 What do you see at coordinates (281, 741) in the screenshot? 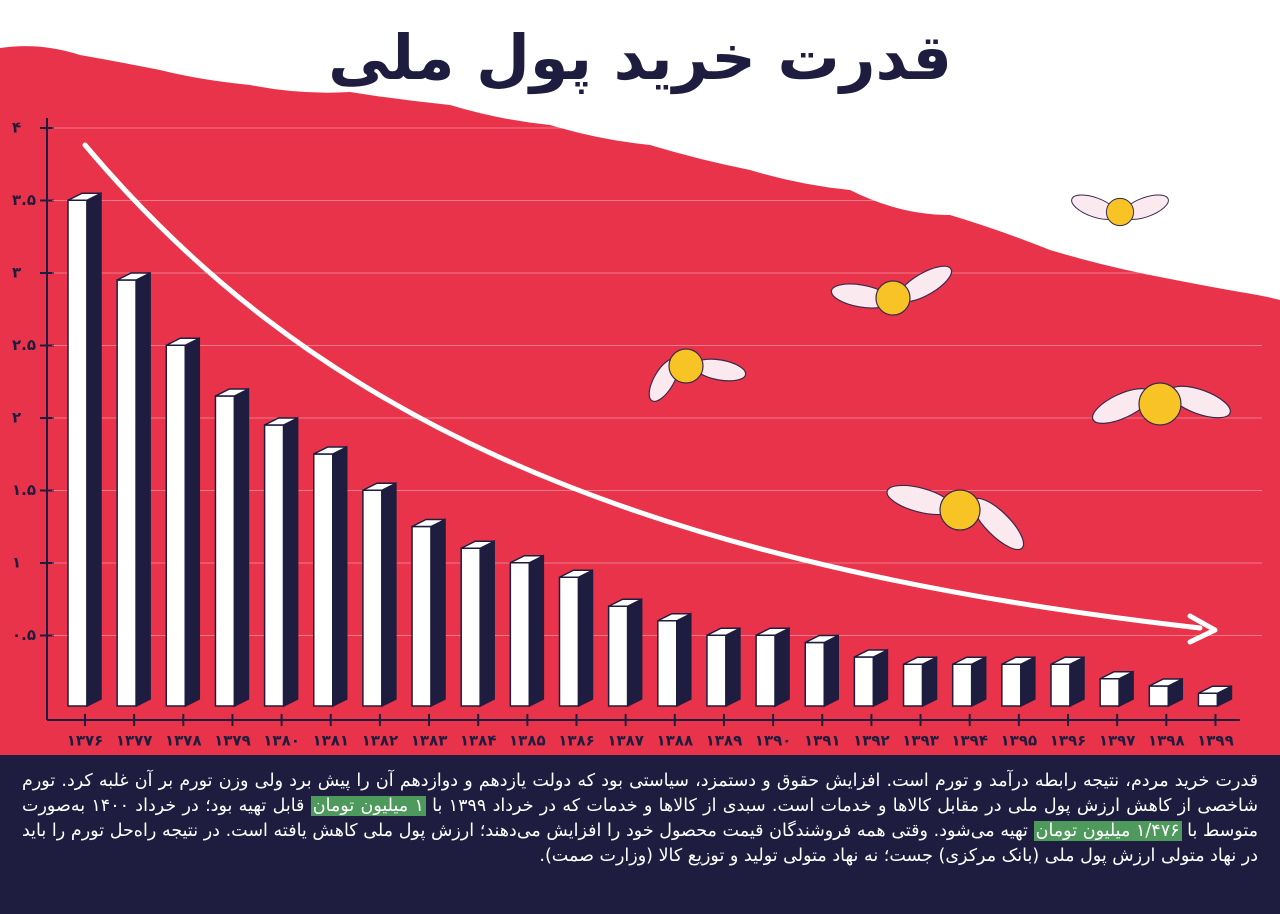
I see `x-tick-label: ۱۳۸۰` at bounding box center [281, 741].